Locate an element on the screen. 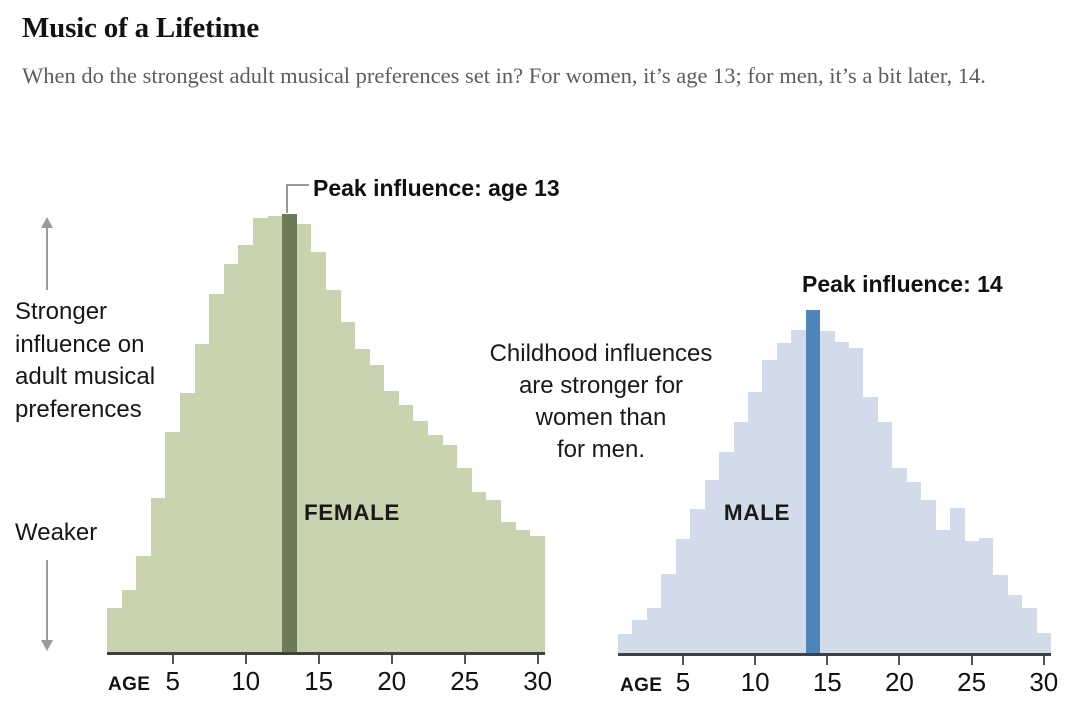  stronger-arrowhead-icon is located at coordinates (47, 222).